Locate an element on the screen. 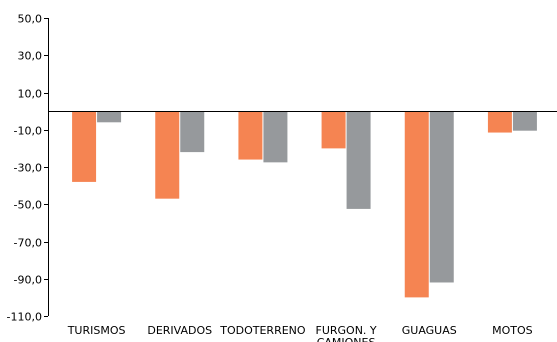 The image size is (557, 342). x-category-label: TURISMOS is located at coordinates (96, 330).